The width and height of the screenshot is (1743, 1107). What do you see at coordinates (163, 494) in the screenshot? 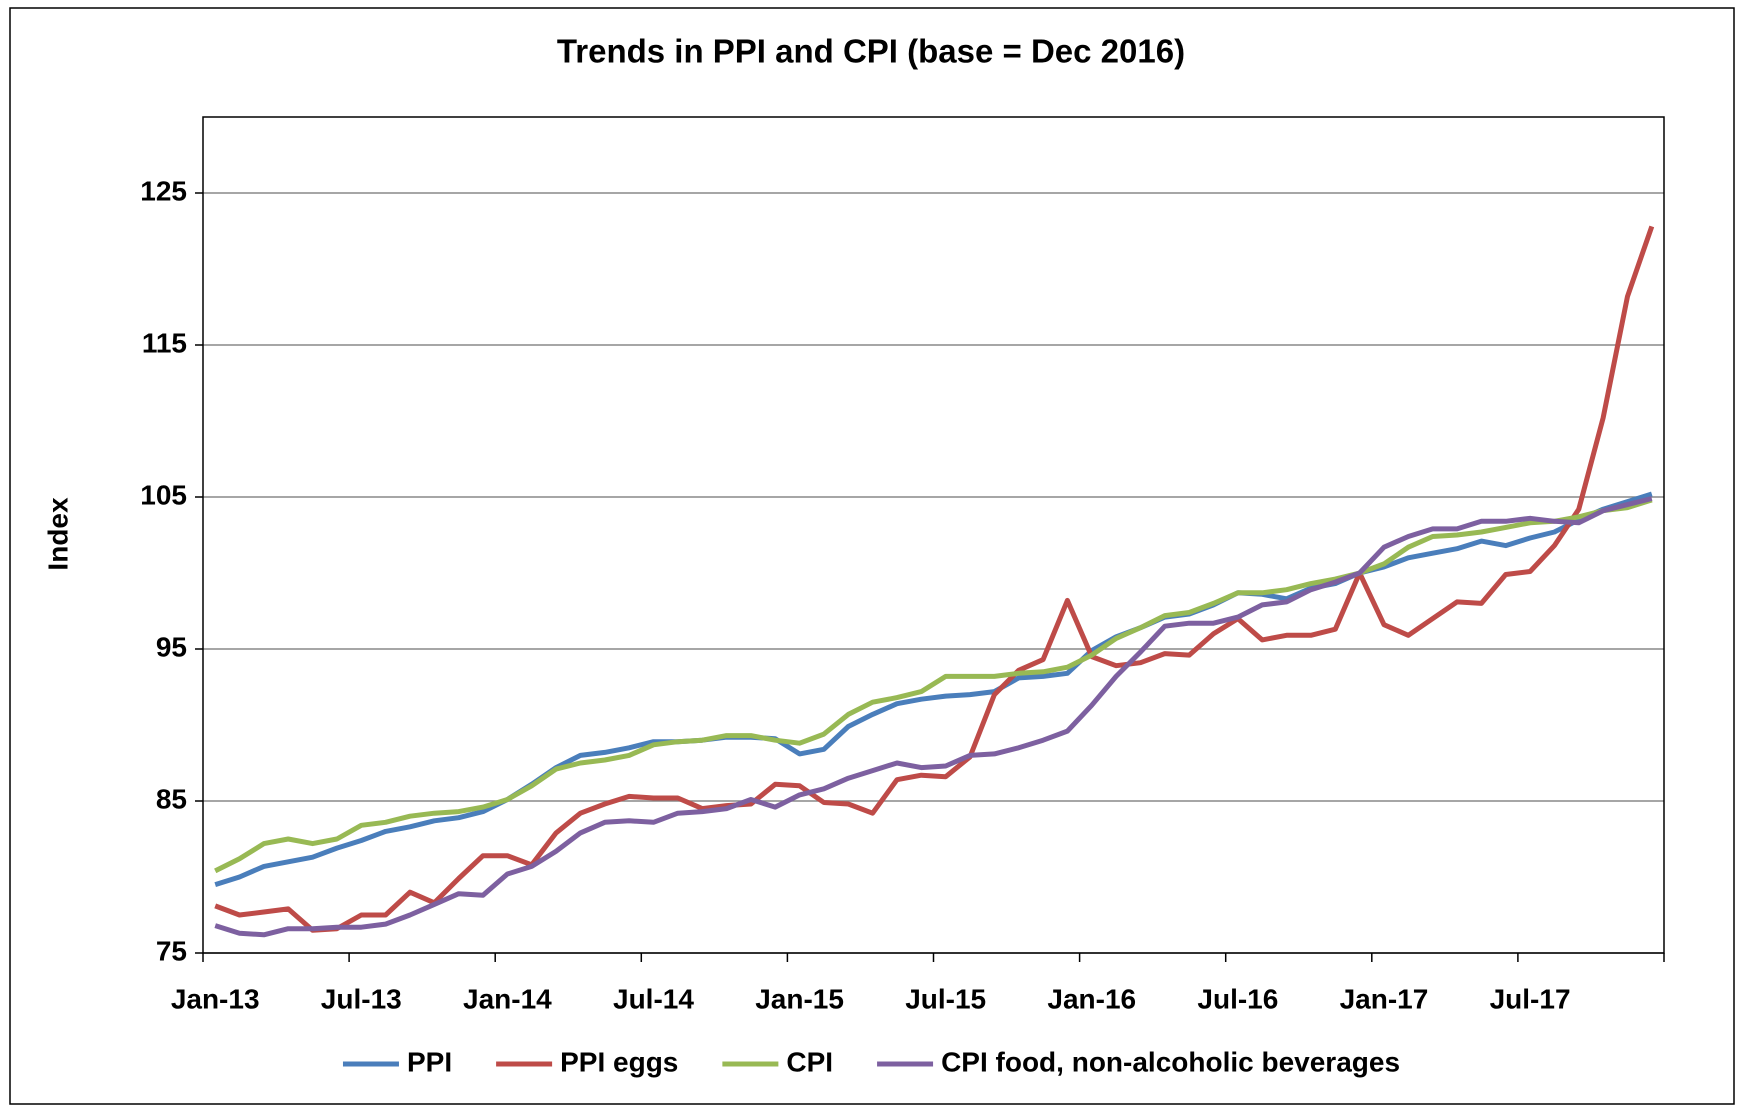
I see `y-tick-label: 105` at bounding box center [163, 494].